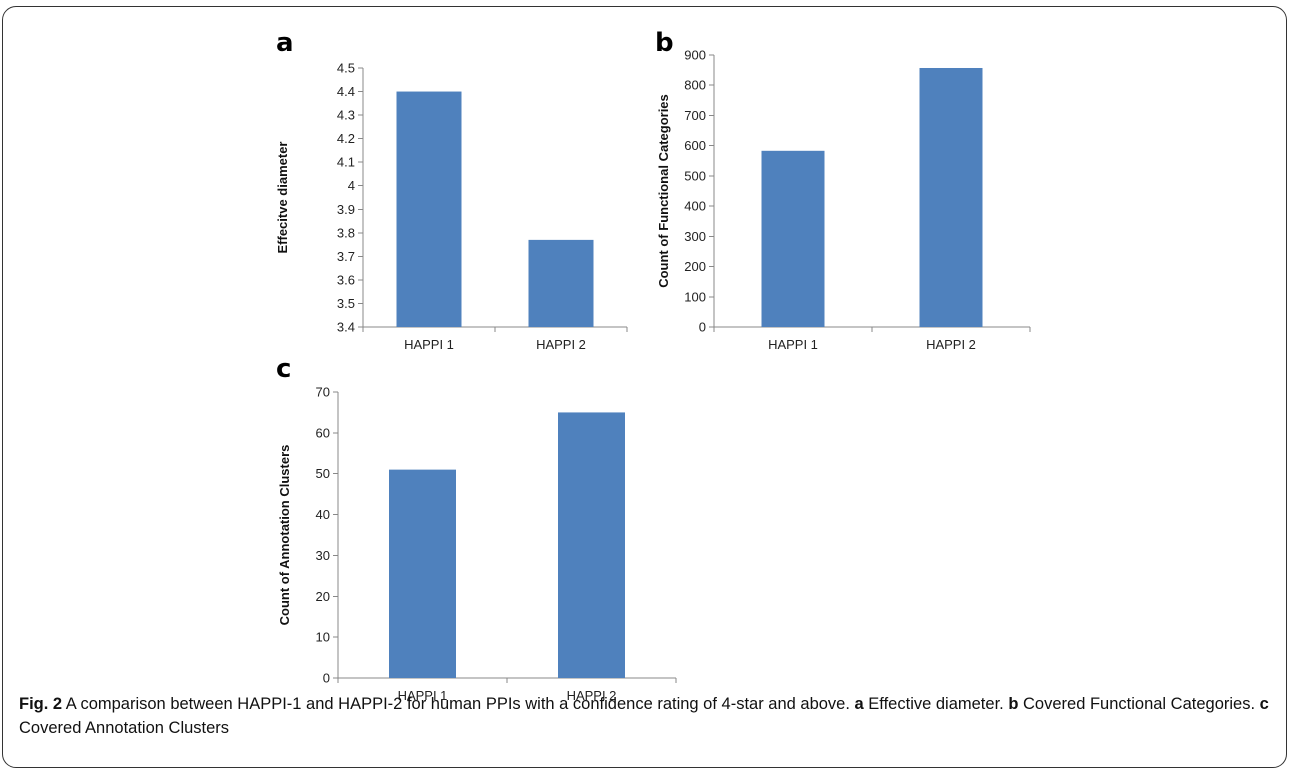 Image resolution: width=1293 pixels, height=776 pixels. I want to click on y-tick-label-a: 4.1, so click(346, 162).